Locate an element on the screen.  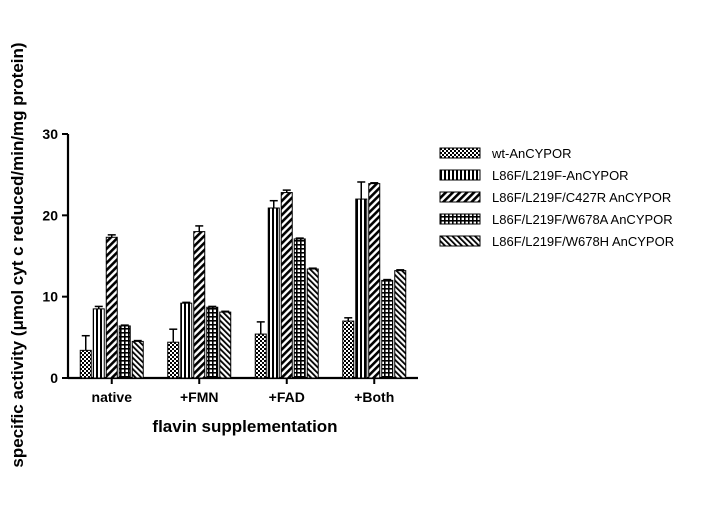
x-tick-label: native is located at coordinates (112, 397).